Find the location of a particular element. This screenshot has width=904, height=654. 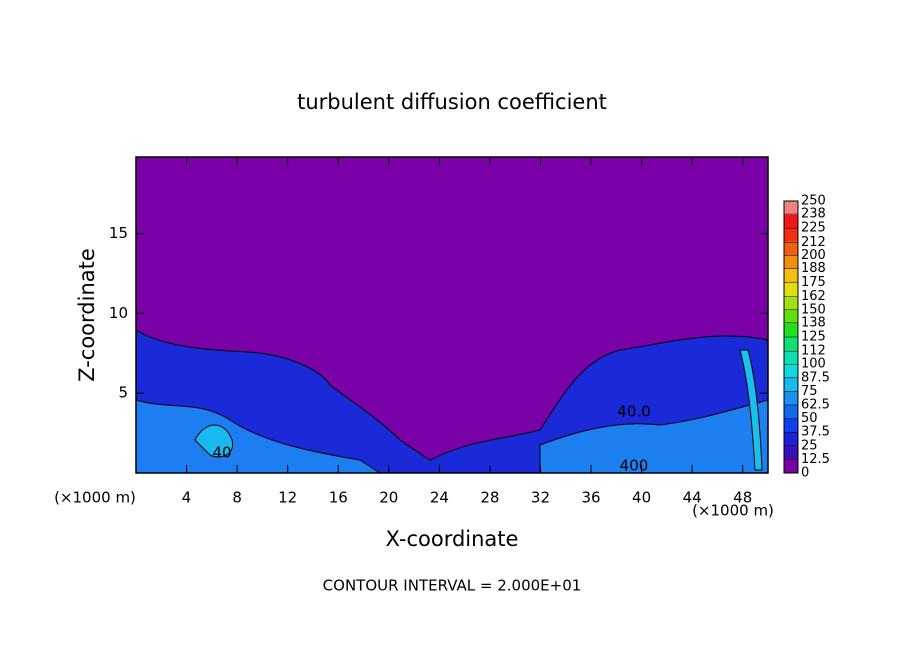

x-tick-label: 32 is located at coordinates (540, 498).